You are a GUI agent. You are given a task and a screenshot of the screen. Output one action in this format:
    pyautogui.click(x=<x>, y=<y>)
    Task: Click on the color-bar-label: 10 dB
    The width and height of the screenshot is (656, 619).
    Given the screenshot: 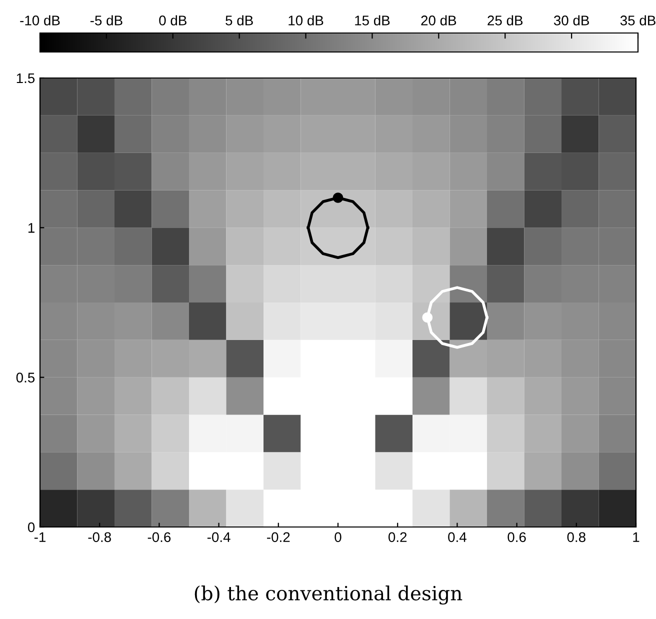 What is the action you would take?
    pyautogui.click(x=306, y=20)
    